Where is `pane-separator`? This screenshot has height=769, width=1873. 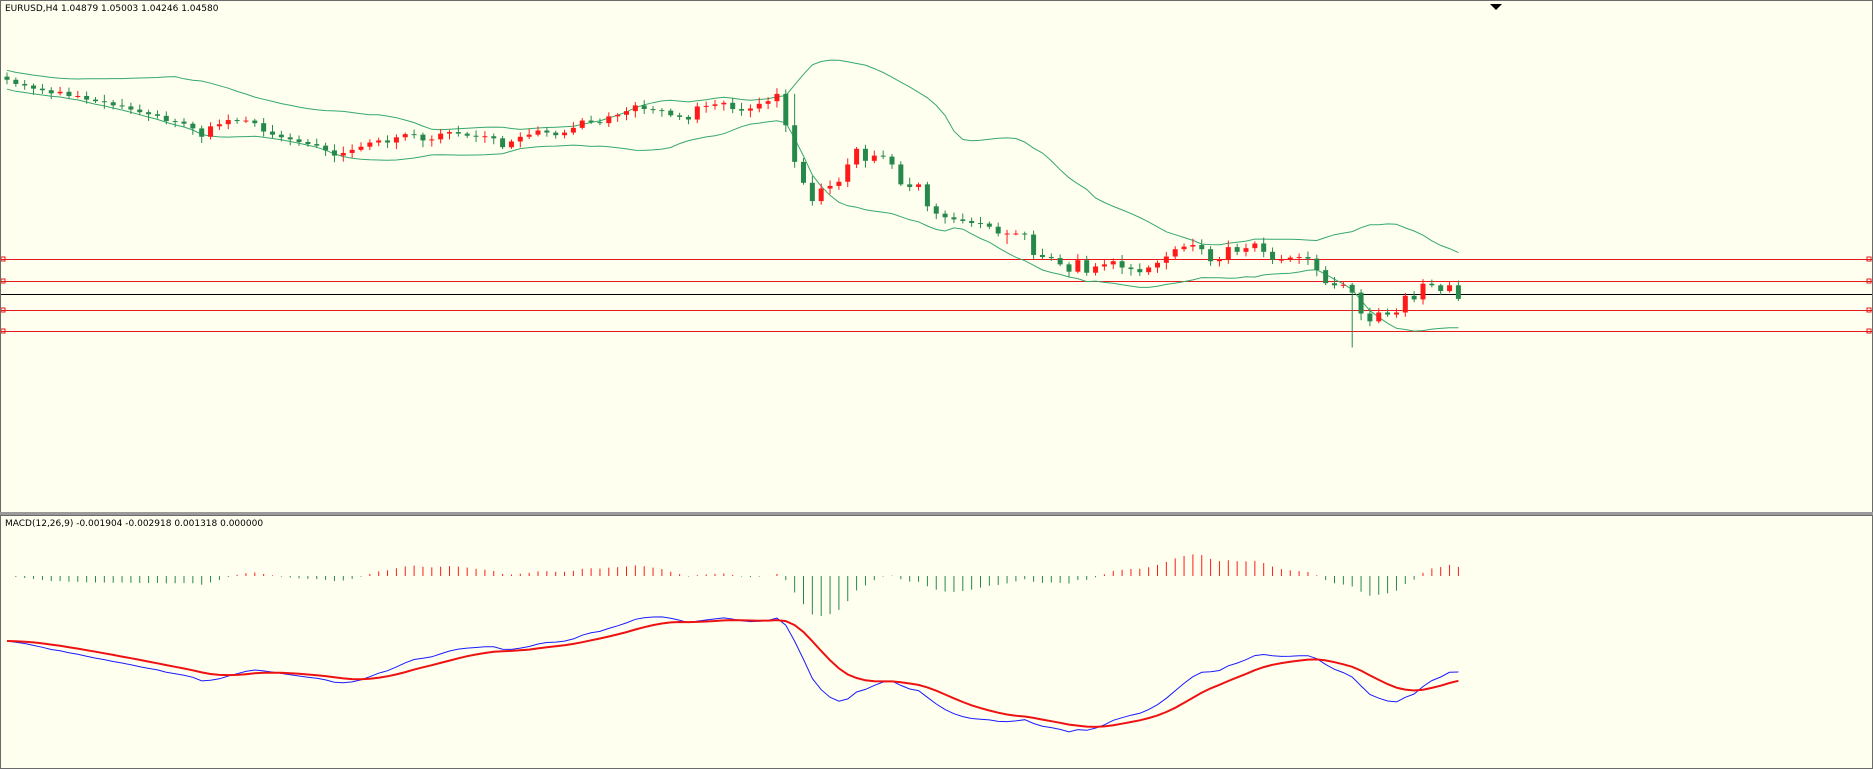 pane-separator is located at coordinates (936, 514).